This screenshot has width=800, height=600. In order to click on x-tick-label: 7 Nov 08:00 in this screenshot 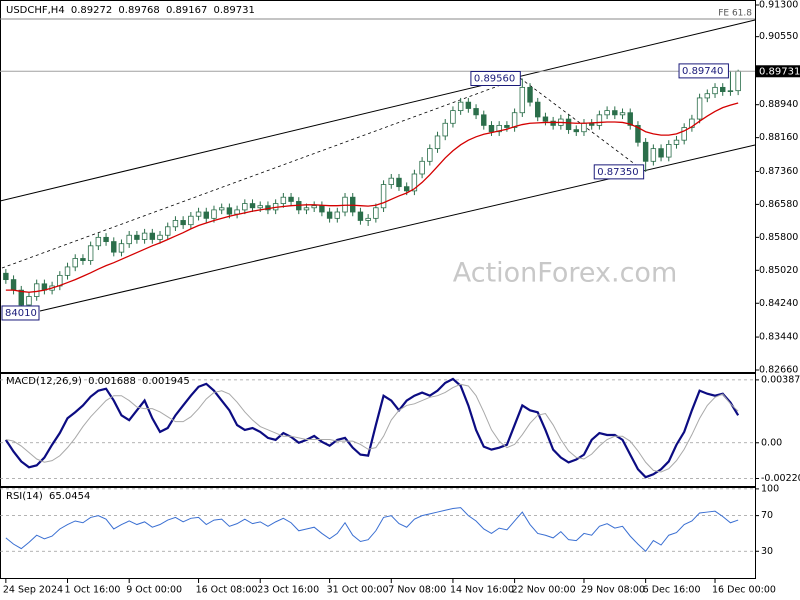, I will do `click(417, 590)`.